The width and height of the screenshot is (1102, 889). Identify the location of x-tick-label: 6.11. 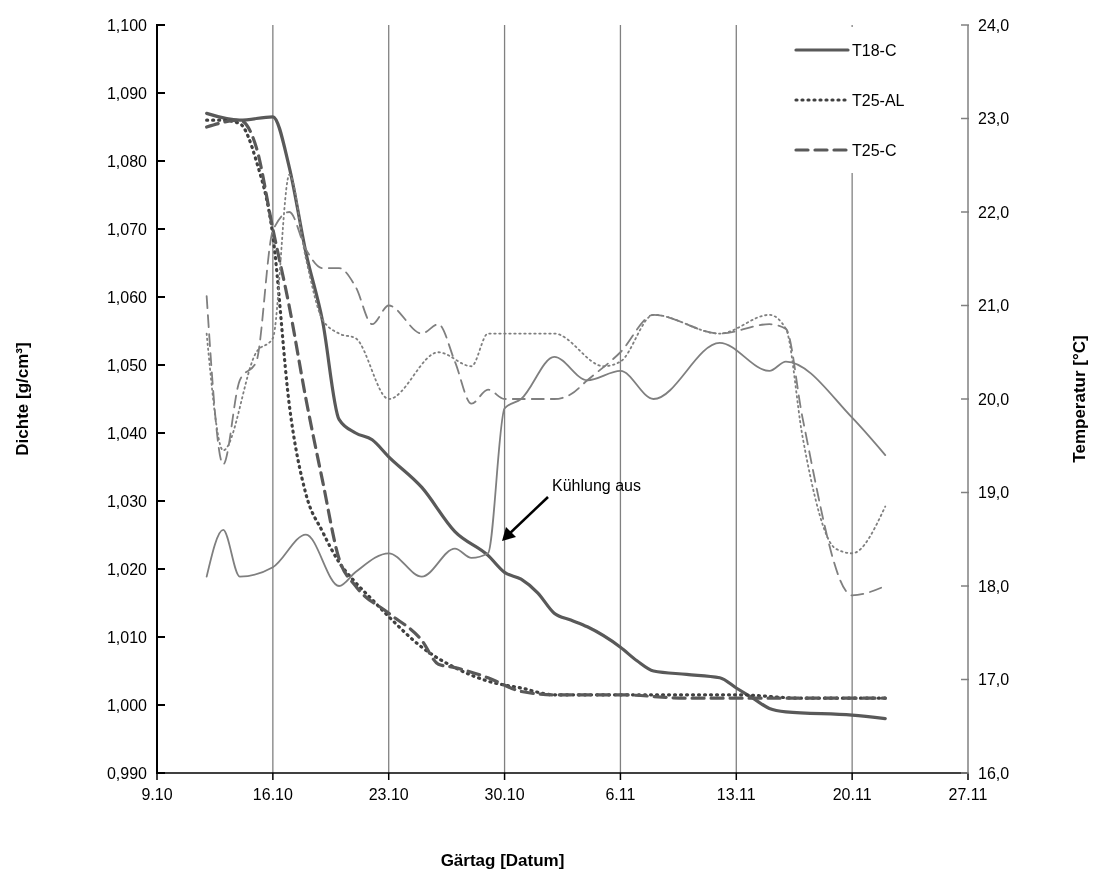
(620, 794).